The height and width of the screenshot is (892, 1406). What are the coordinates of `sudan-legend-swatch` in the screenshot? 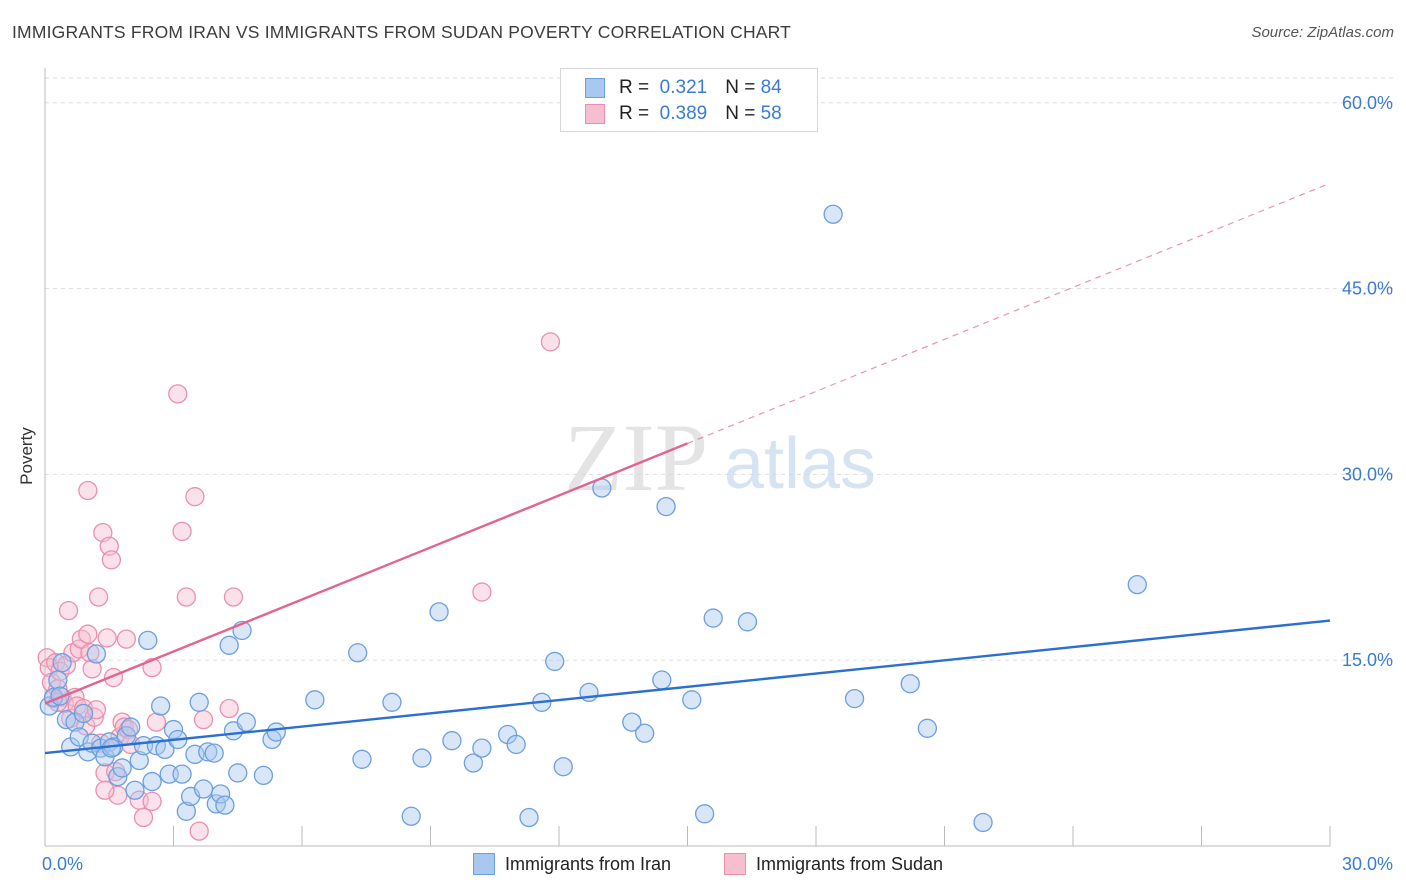 It's located at (735, 864).